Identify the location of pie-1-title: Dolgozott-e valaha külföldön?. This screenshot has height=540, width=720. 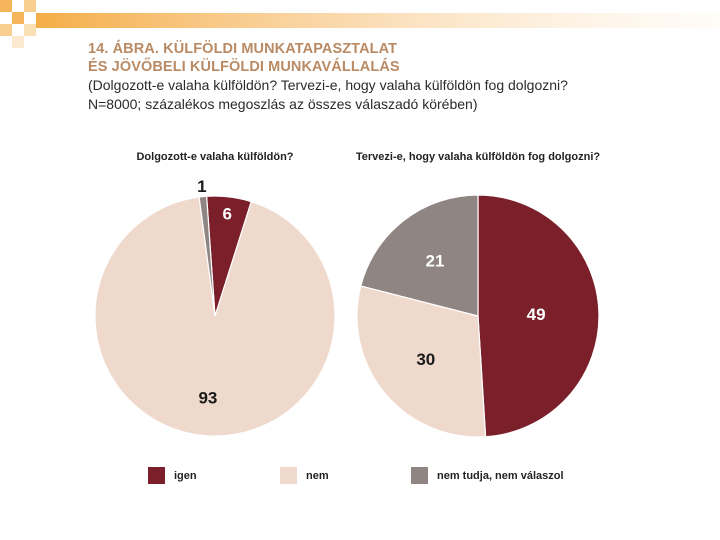
(215, 157).